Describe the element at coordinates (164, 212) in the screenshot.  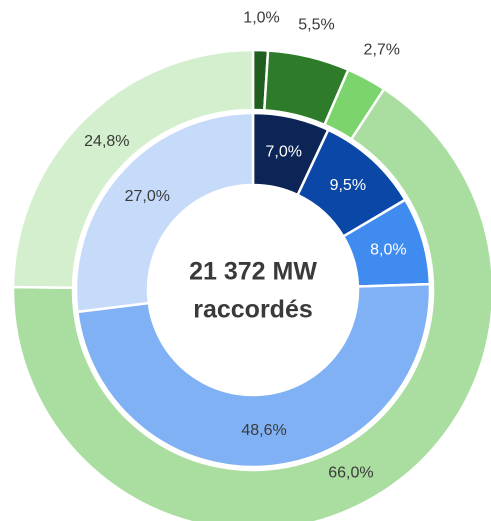
I see `donut-slice` at that location.